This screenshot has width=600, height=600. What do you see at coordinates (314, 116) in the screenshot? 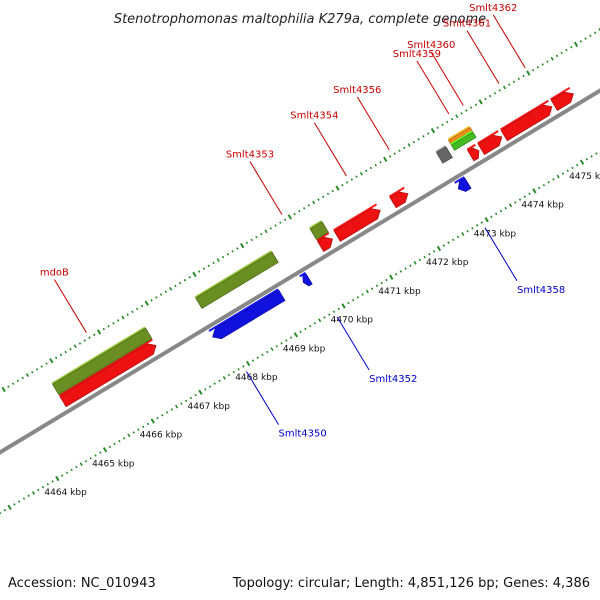
I see `gene-label-Smlt4354: Smlt4354` at bounding box center [314, 116].